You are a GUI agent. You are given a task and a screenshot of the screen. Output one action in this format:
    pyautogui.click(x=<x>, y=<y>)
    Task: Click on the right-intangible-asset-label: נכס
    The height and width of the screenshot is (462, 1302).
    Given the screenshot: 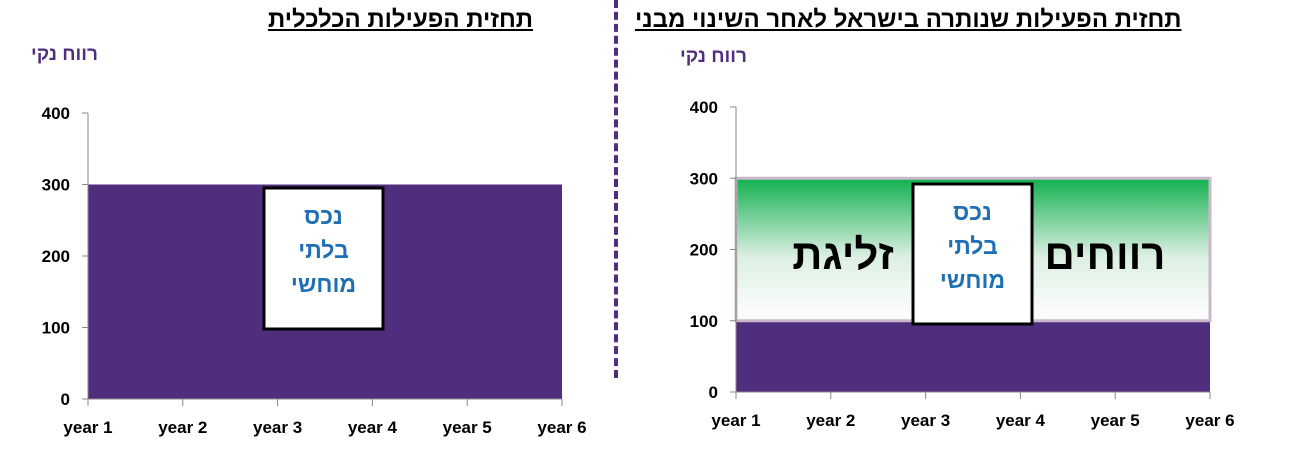 What is the action you would take?
    pyautogui.click(x=972, y=212)
    